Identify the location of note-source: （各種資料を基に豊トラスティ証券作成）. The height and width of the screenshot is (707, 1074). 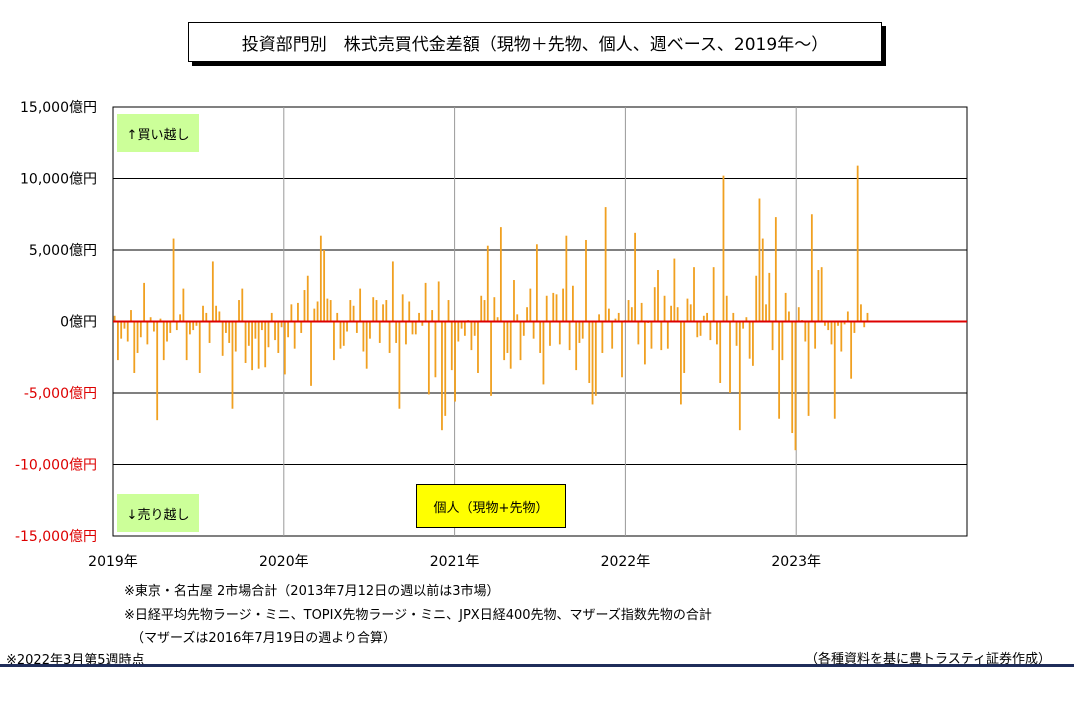
(928, 659).